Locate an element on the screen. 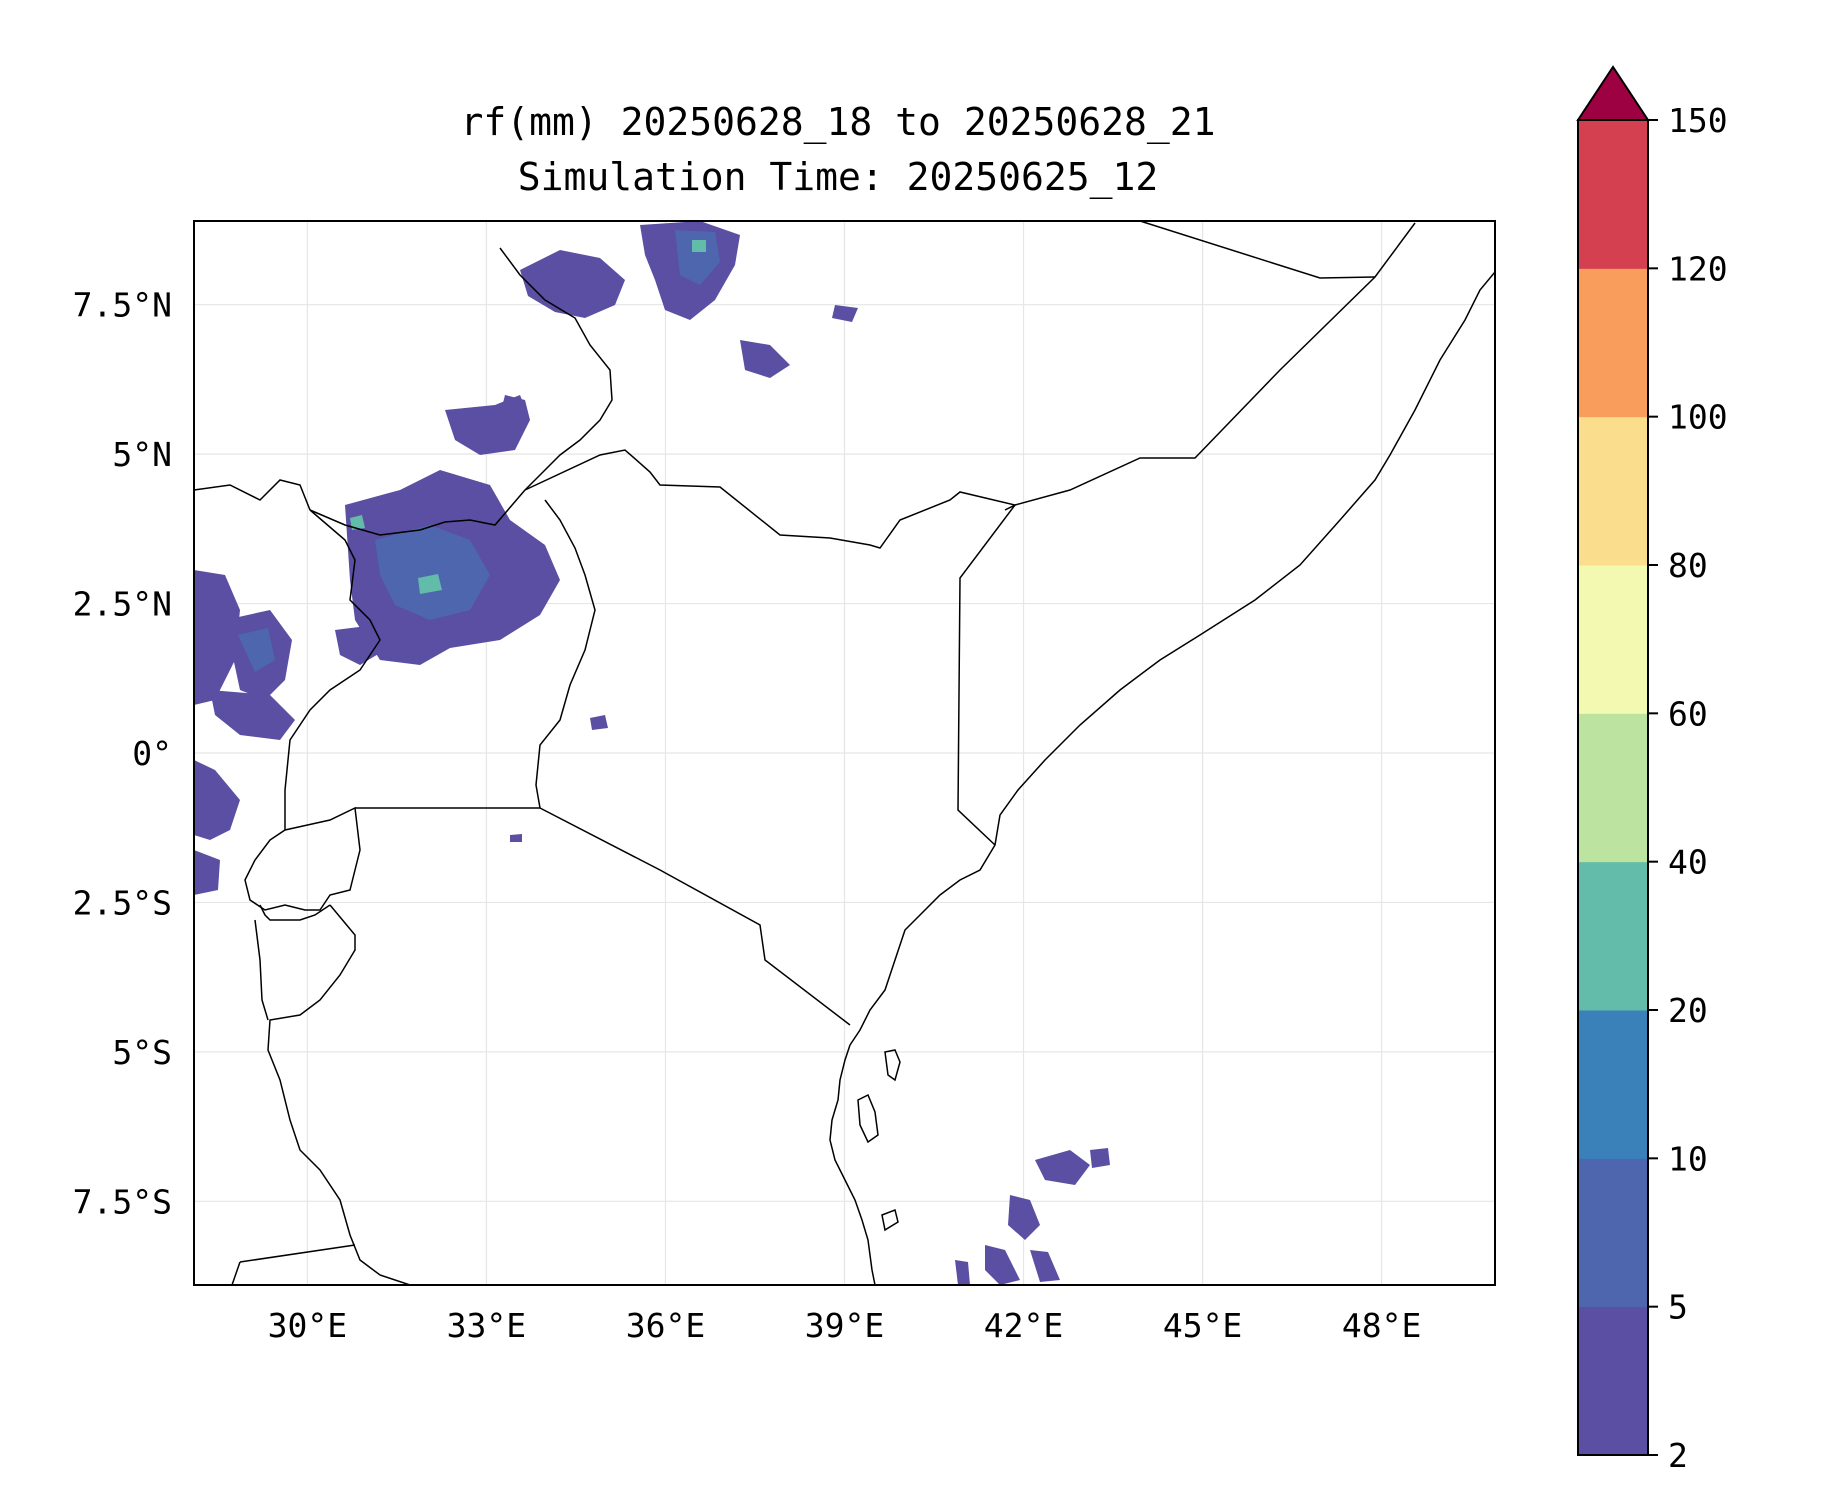  border-zambia-west is located at coordinates (236, 1273).